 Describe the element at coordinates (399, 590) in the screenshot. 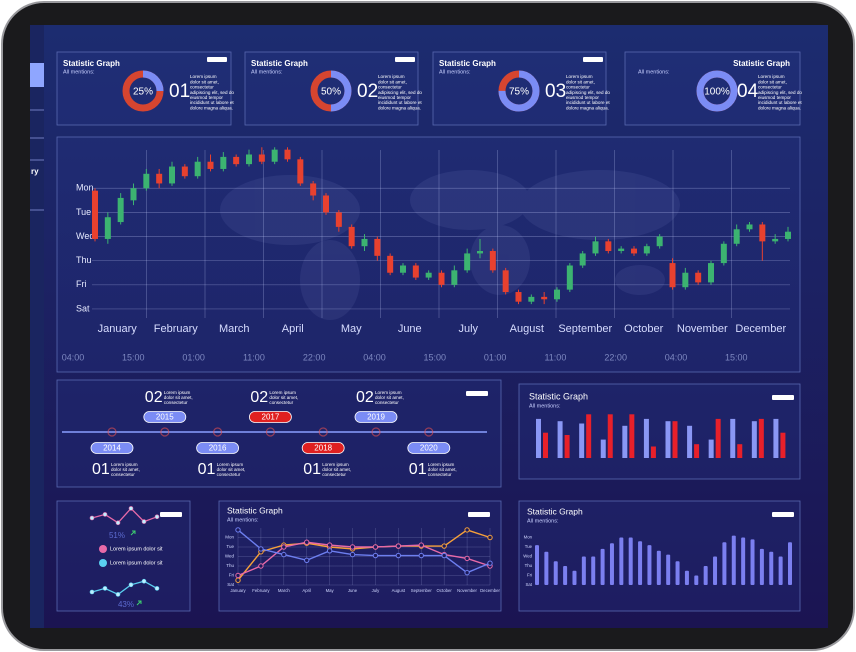

I see `x-tick-label: August` at that location.